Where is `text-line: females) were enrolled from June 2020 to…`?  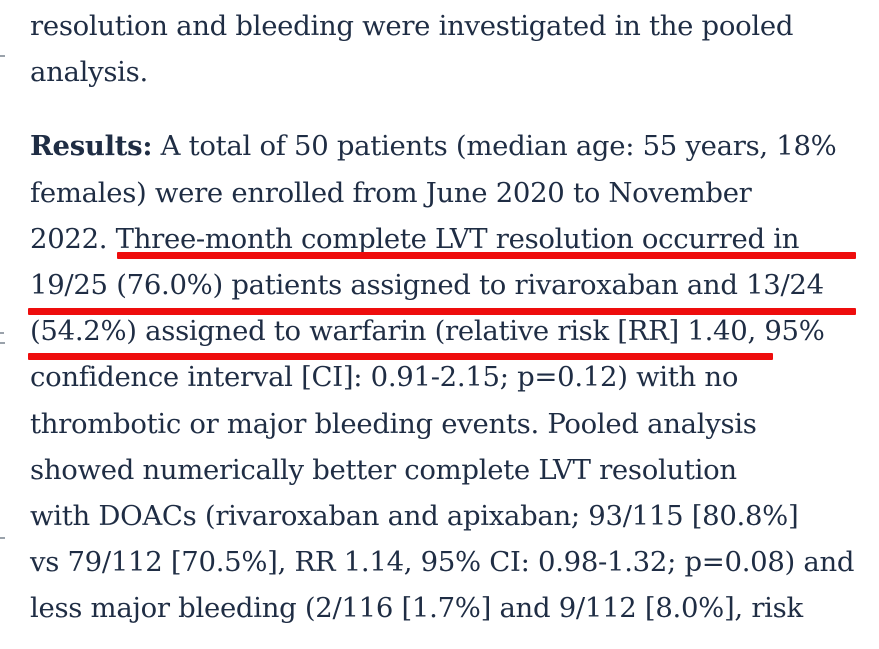 text-line: females) were enrolled from June 2020 to… is located at coordinates (391, 192).